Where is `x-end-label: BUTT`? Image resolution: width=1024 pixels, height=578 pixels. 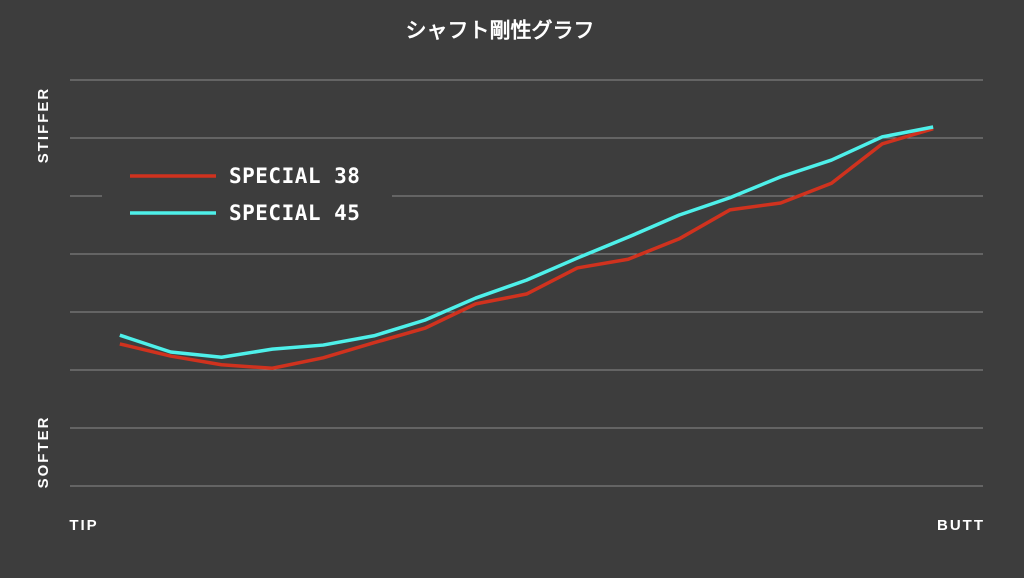
x-end-label: BUTT is located at coordinates (961, 525).